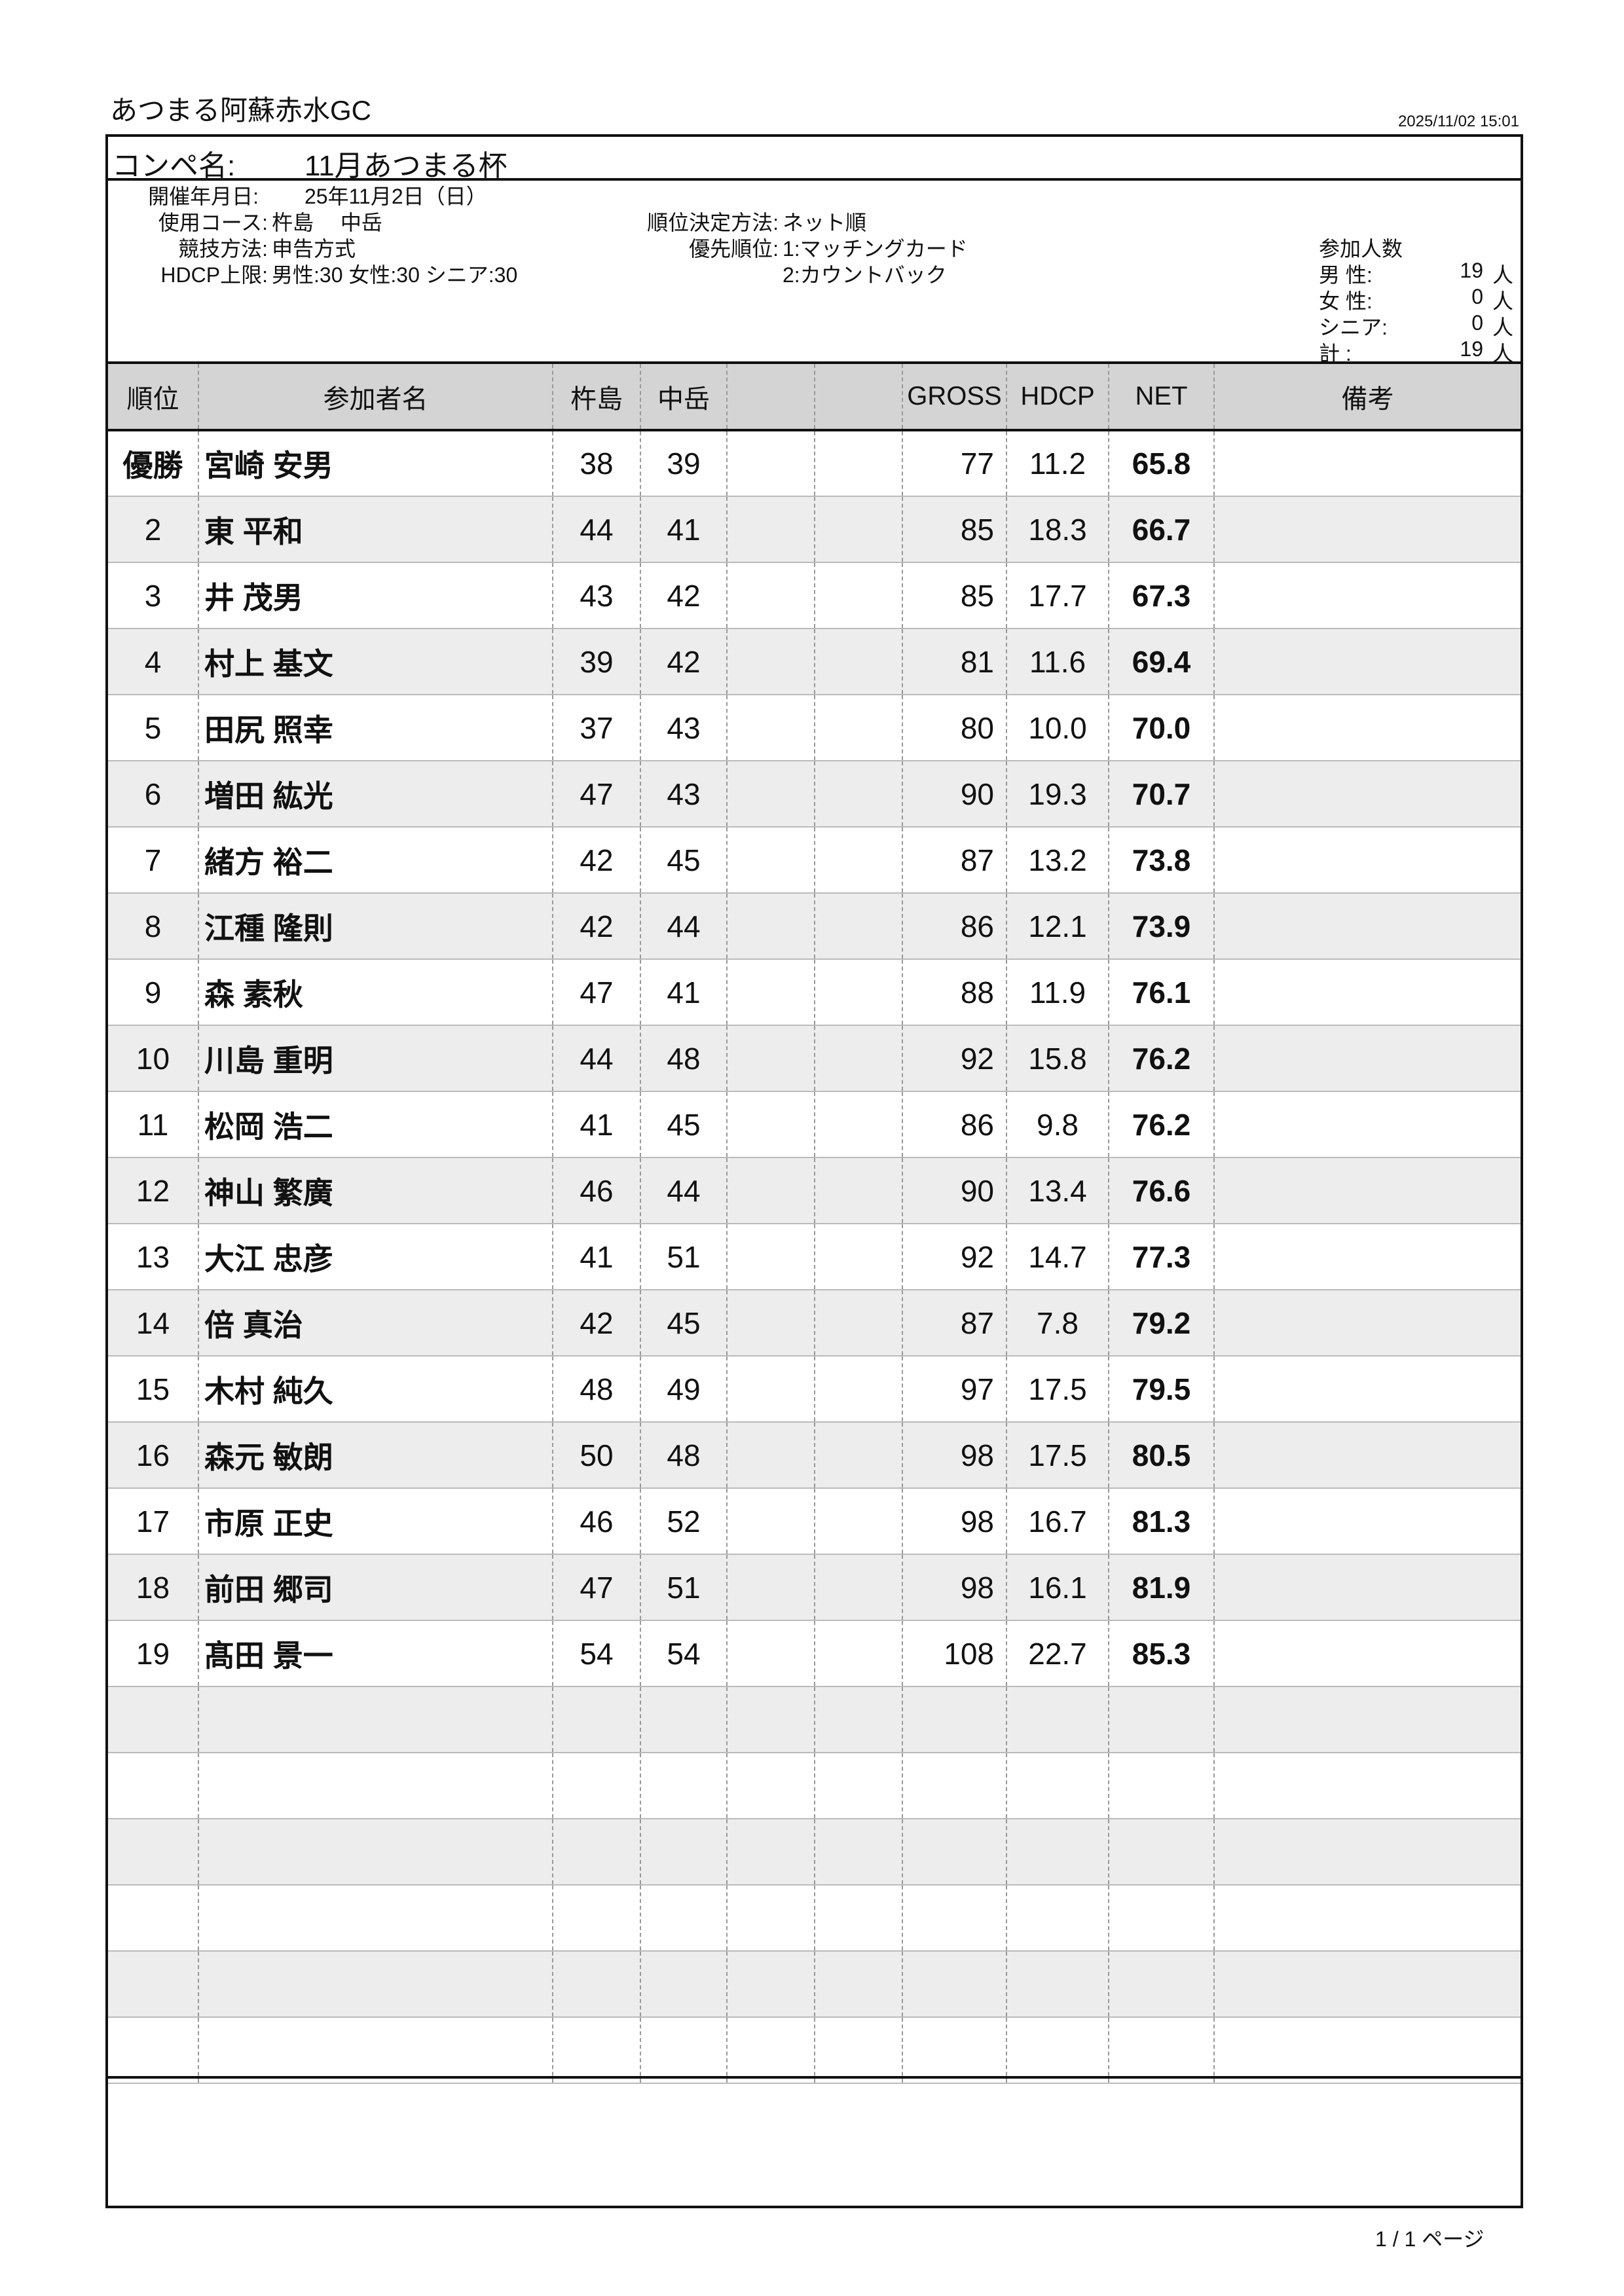  Describe the element at coordinates (1161, 529) in the screenshot. I see `cell-net: 66.7` at that location.